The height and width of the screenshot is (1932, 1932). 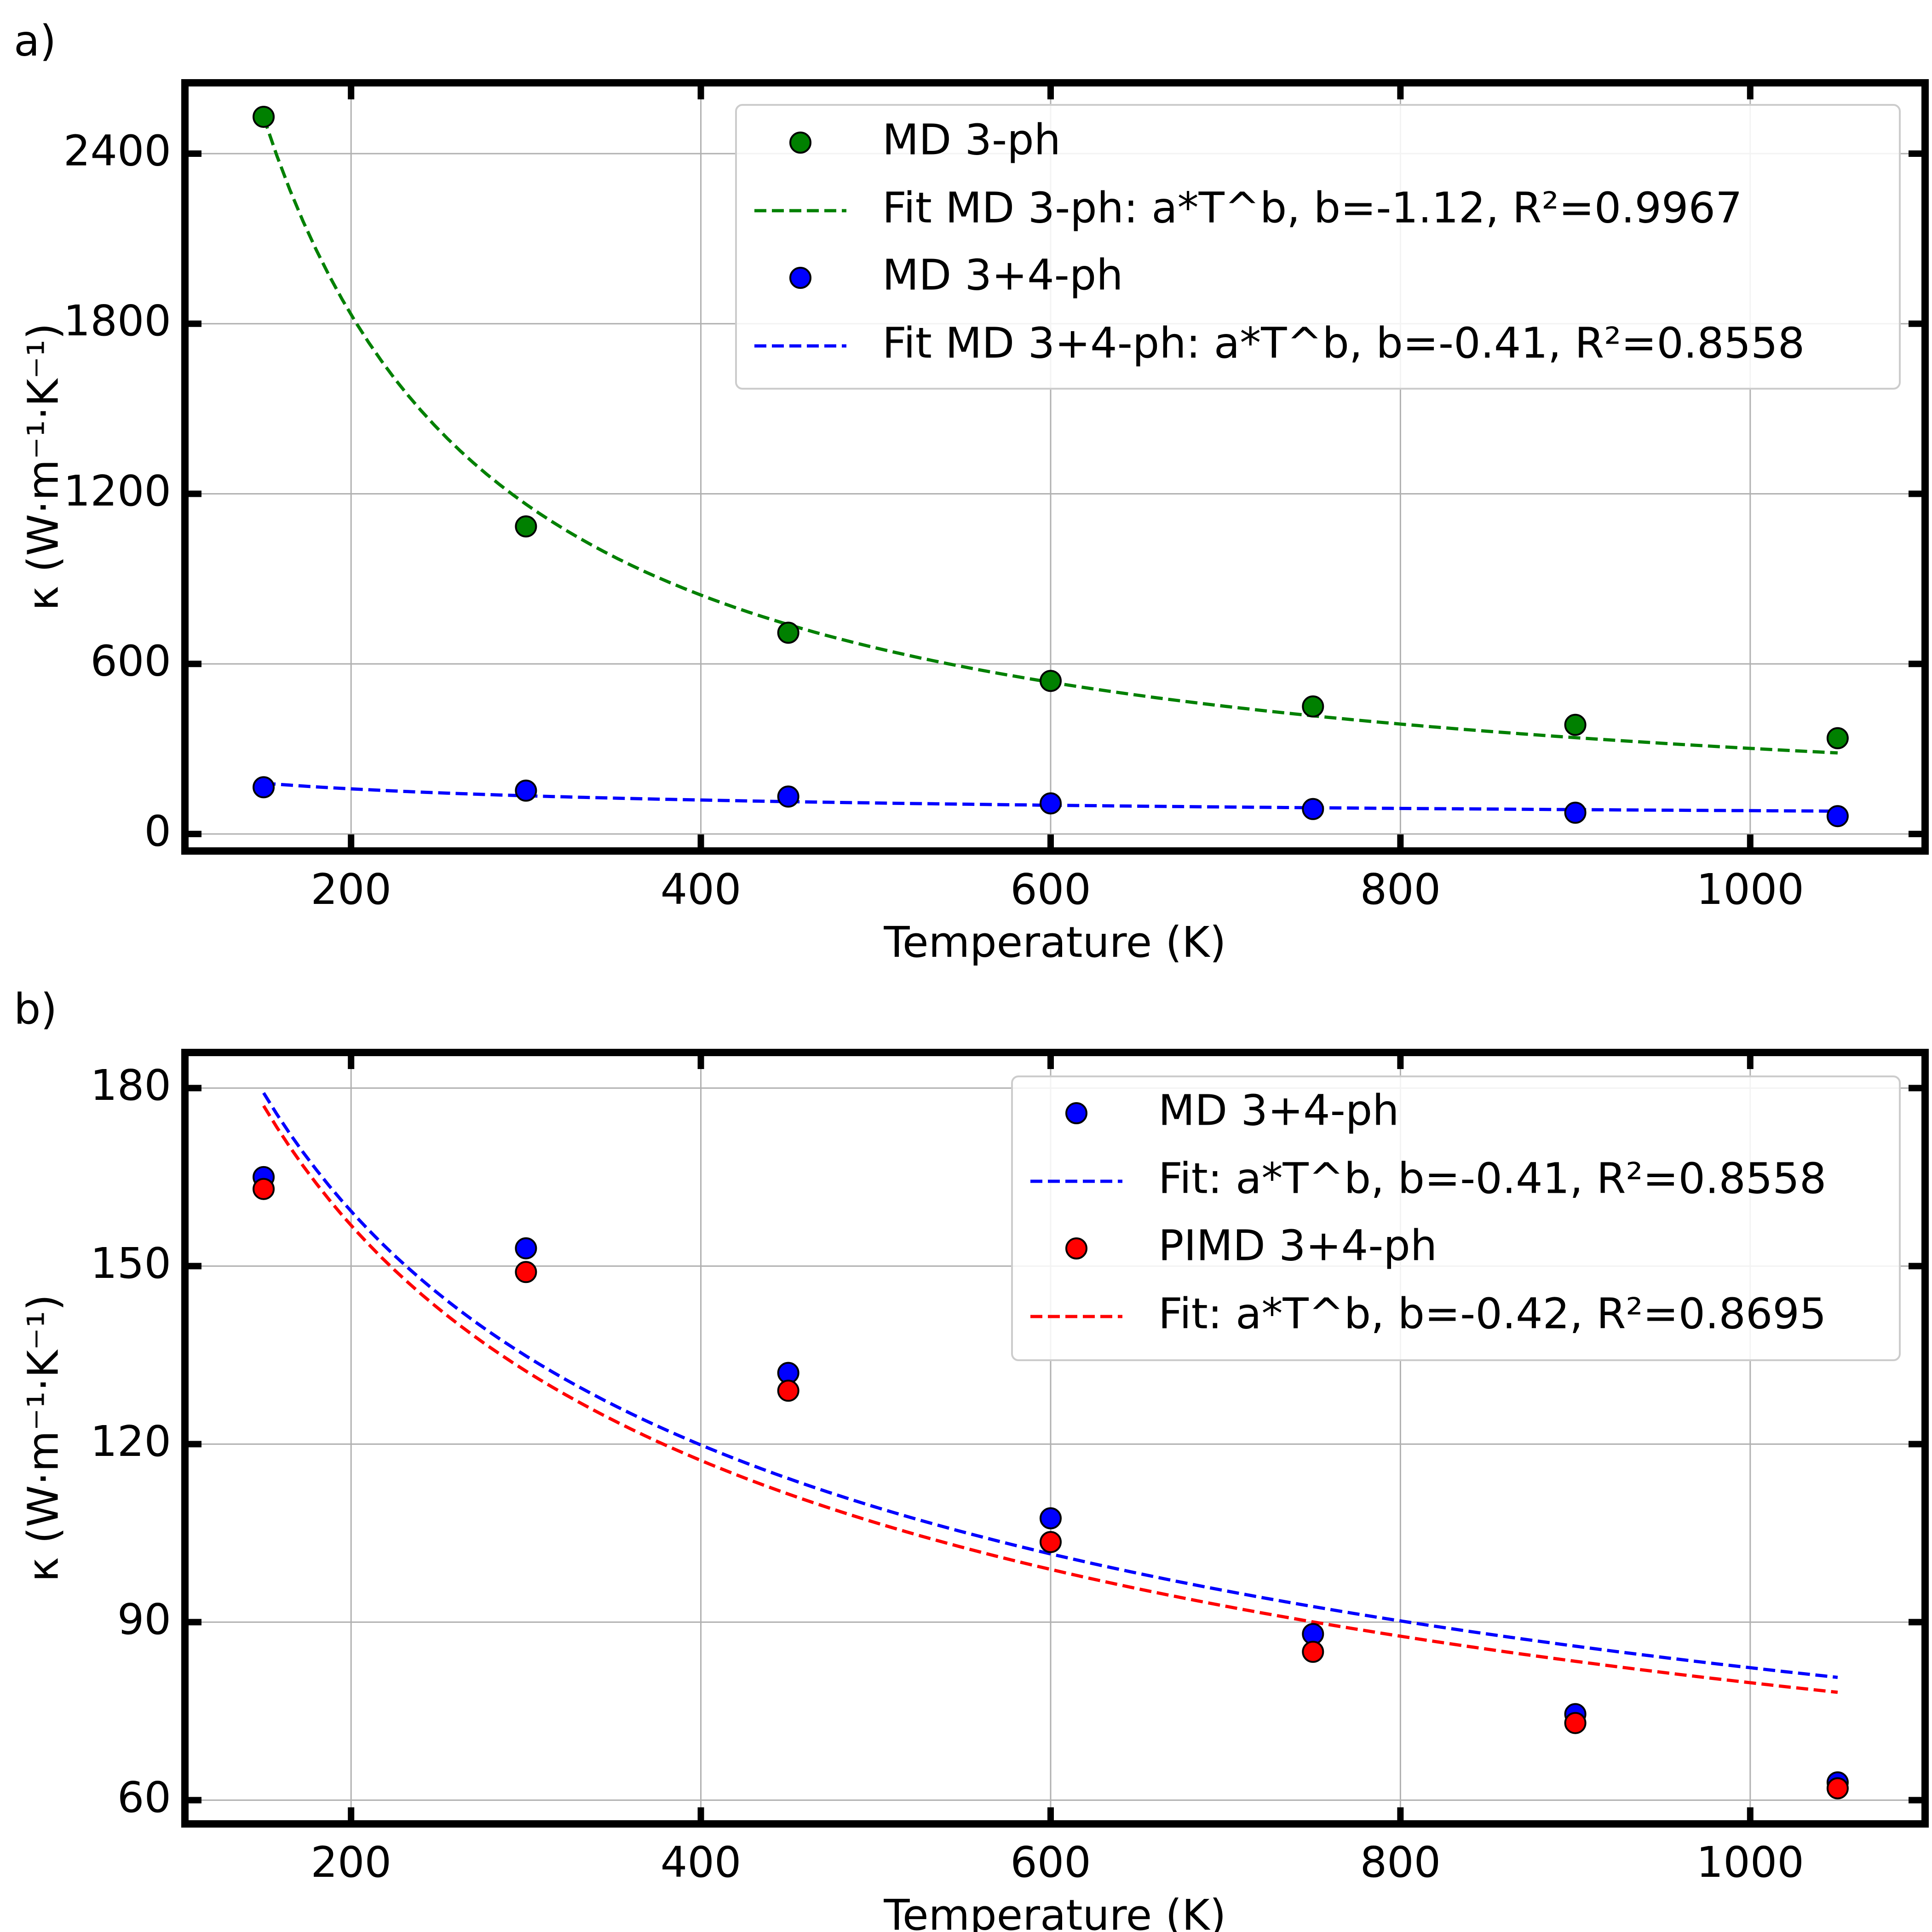 What do you see at coordinates (117, 150) in the screenshot?
I see `y-tick-label: 2400` at bounding box center [117, 150].